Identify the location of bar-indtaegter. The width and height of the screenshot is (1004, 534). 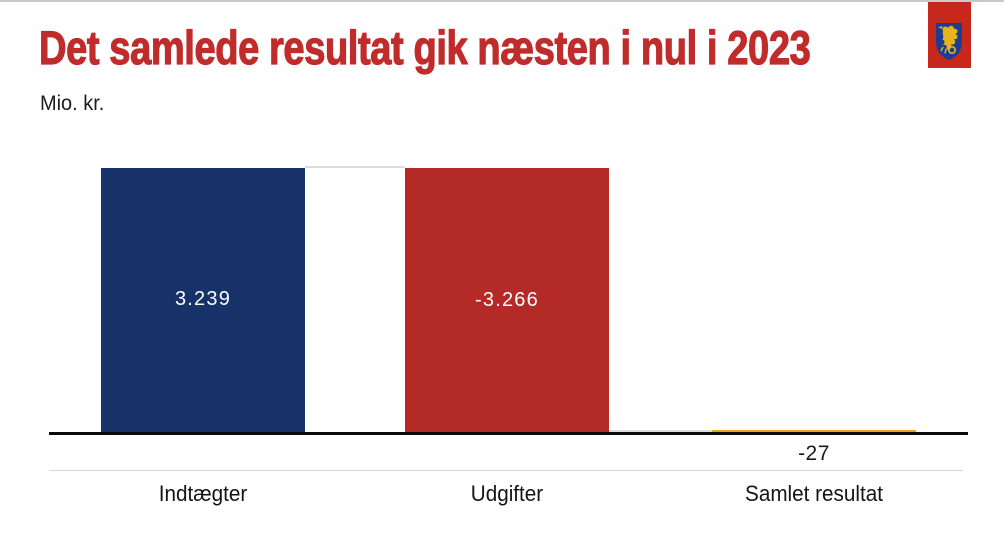
(203, 300).